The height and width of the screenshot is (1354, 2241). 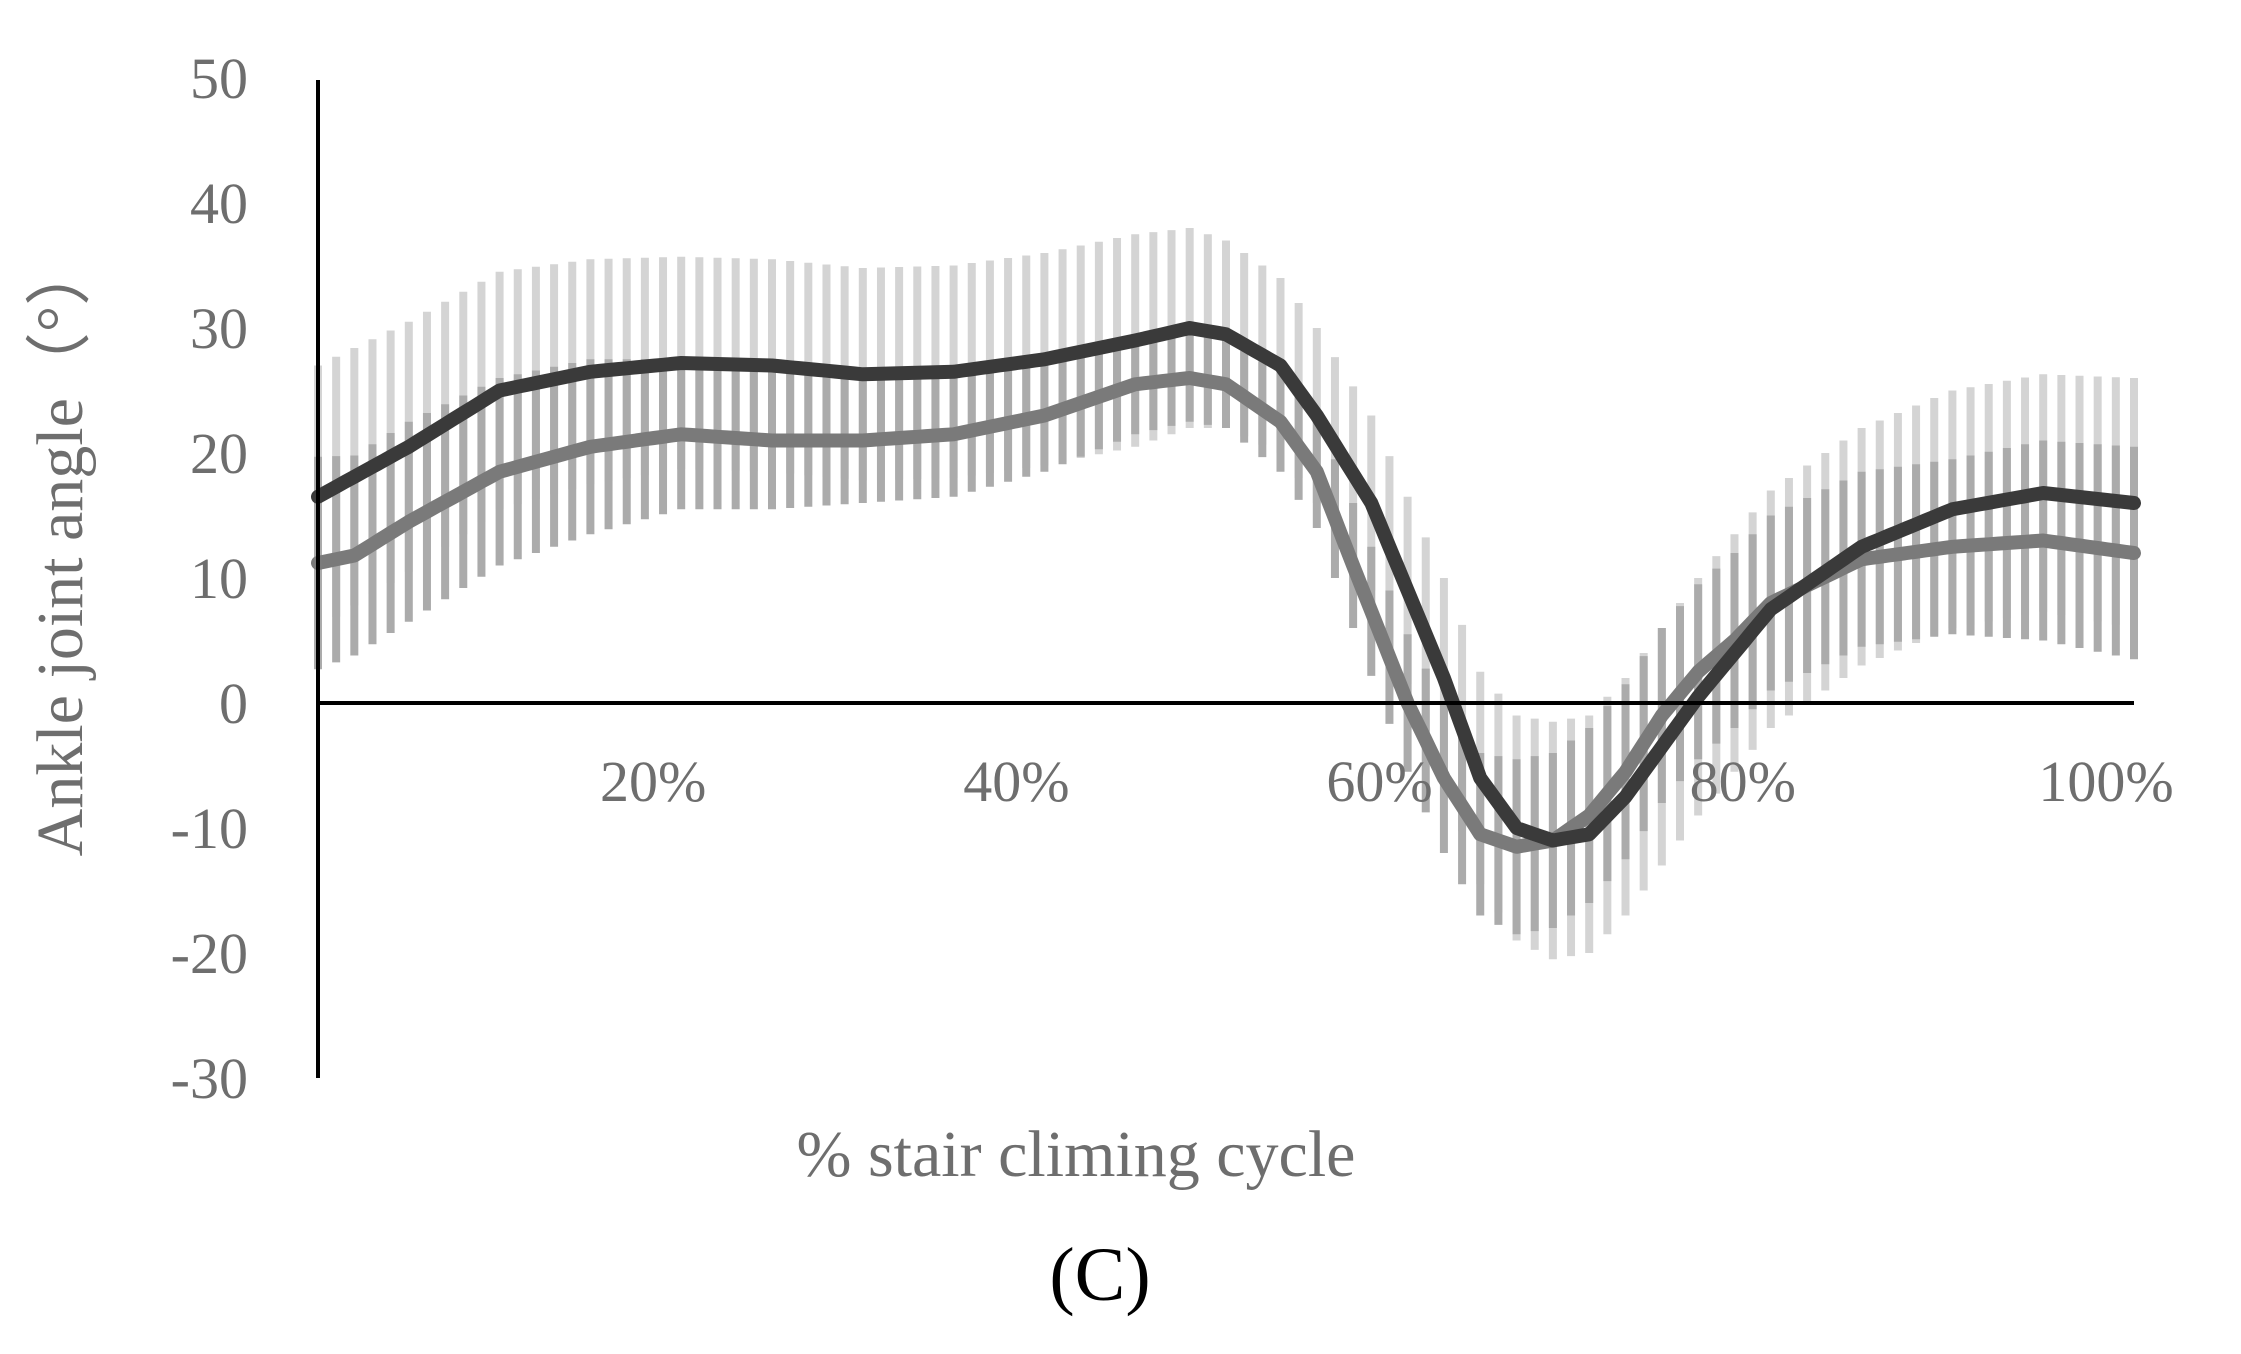 I want to click on panel-label: (C), so click(x=1099, y=1275).